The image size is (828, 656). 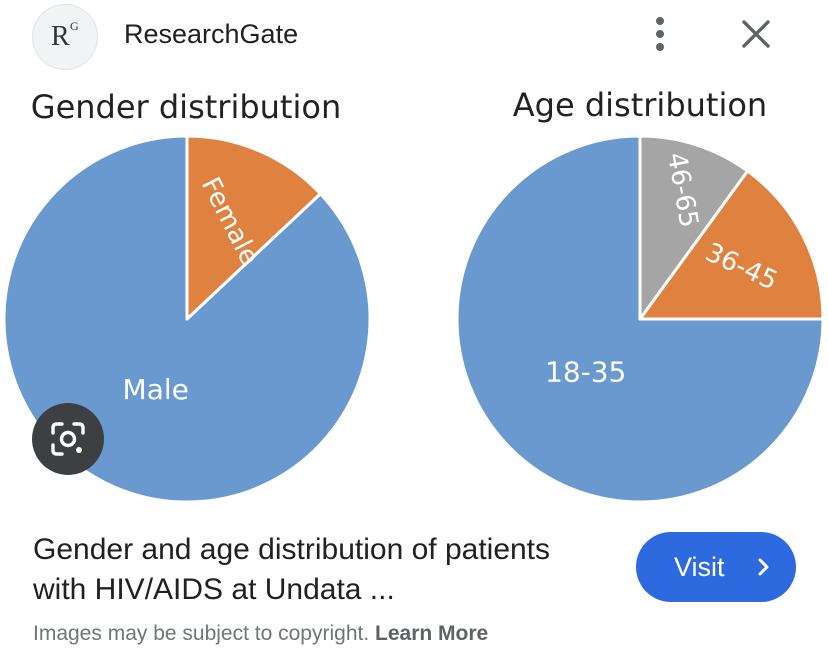 I want to click on close-button, so click(x=756, y=34).